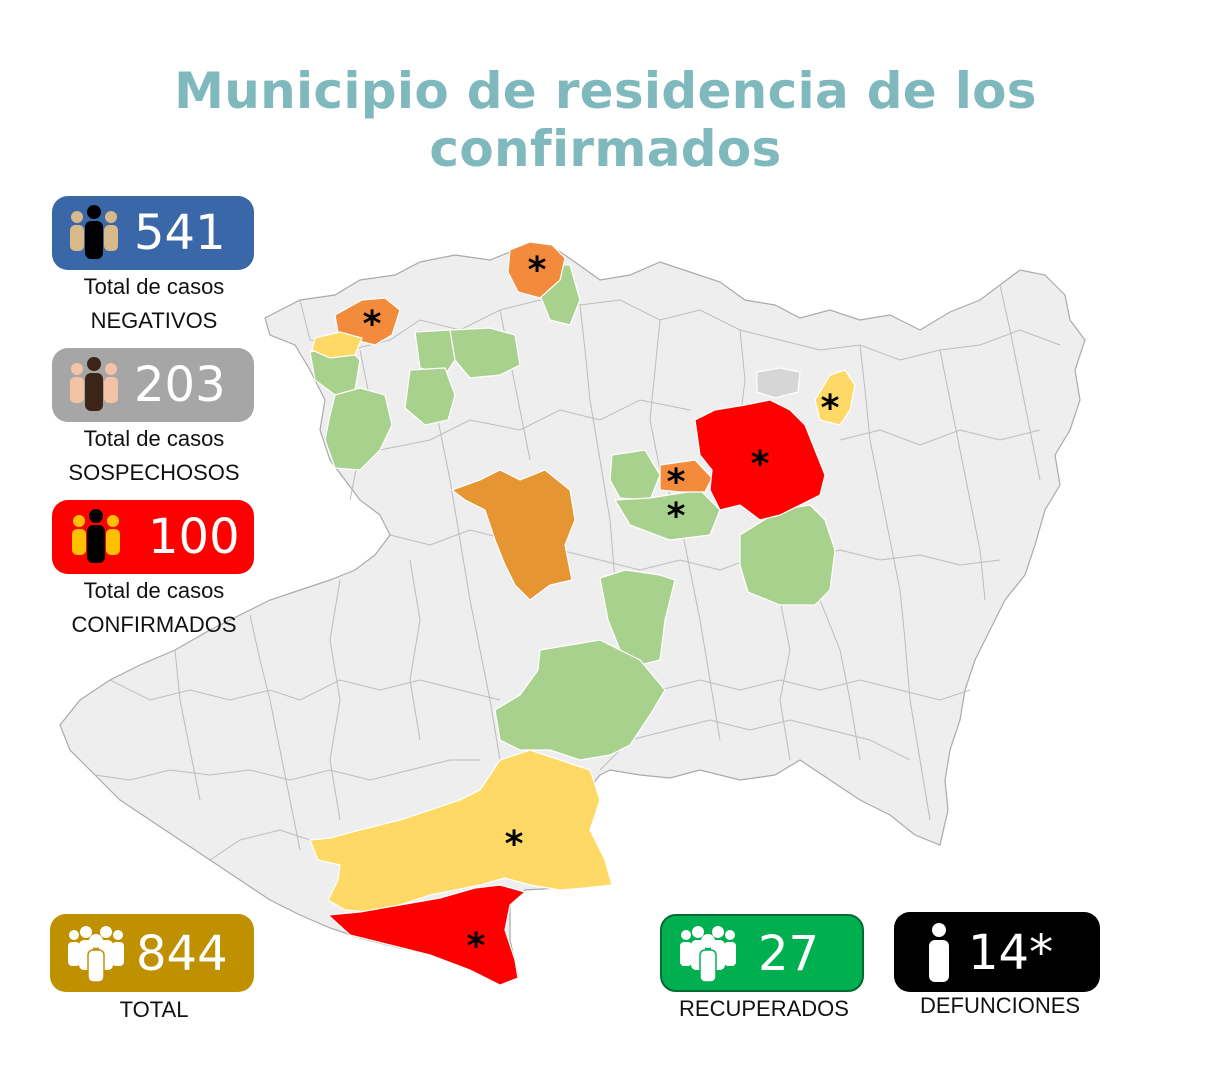  I want to click on recuperados-count: 27, so click(789, 954).